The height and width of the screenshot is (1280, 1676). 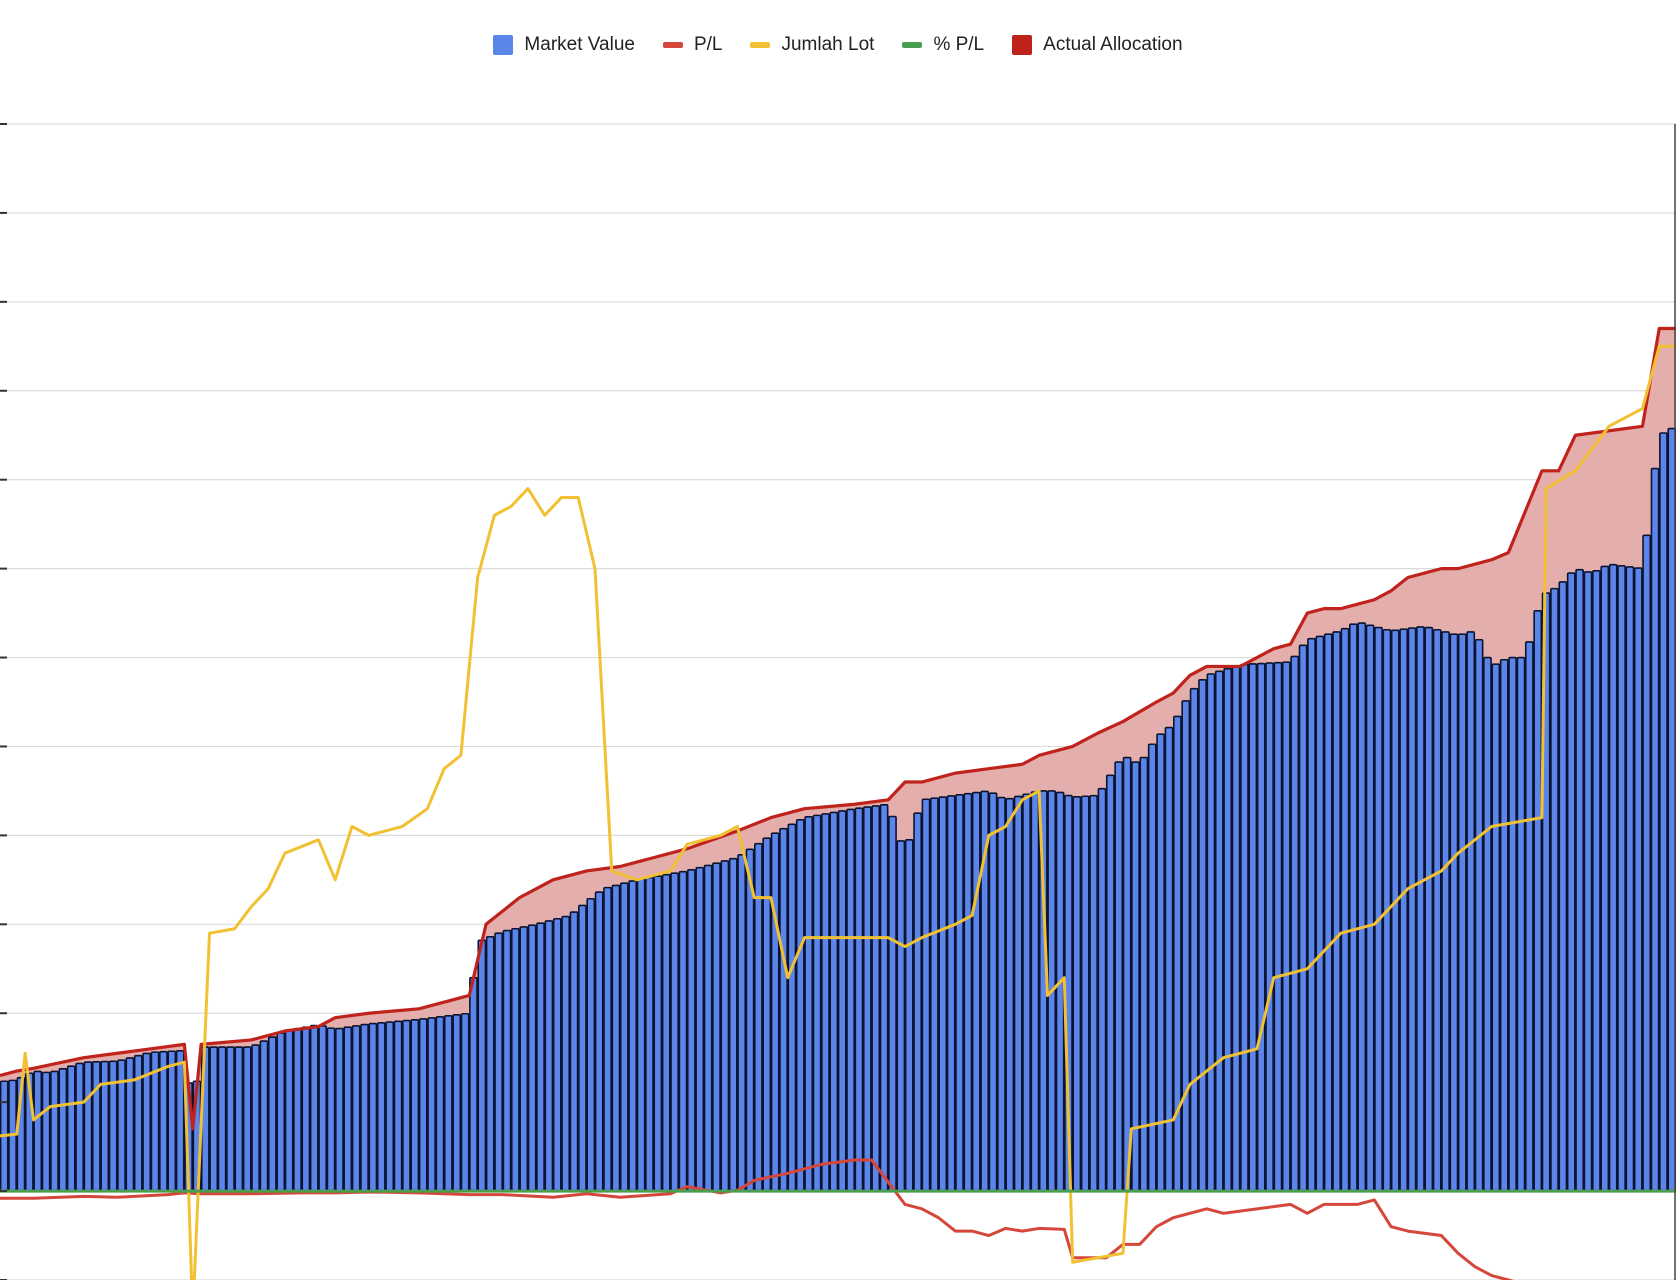 I want to click on legend-item-pct-pl: % P/L, so click(x=943, y=45).